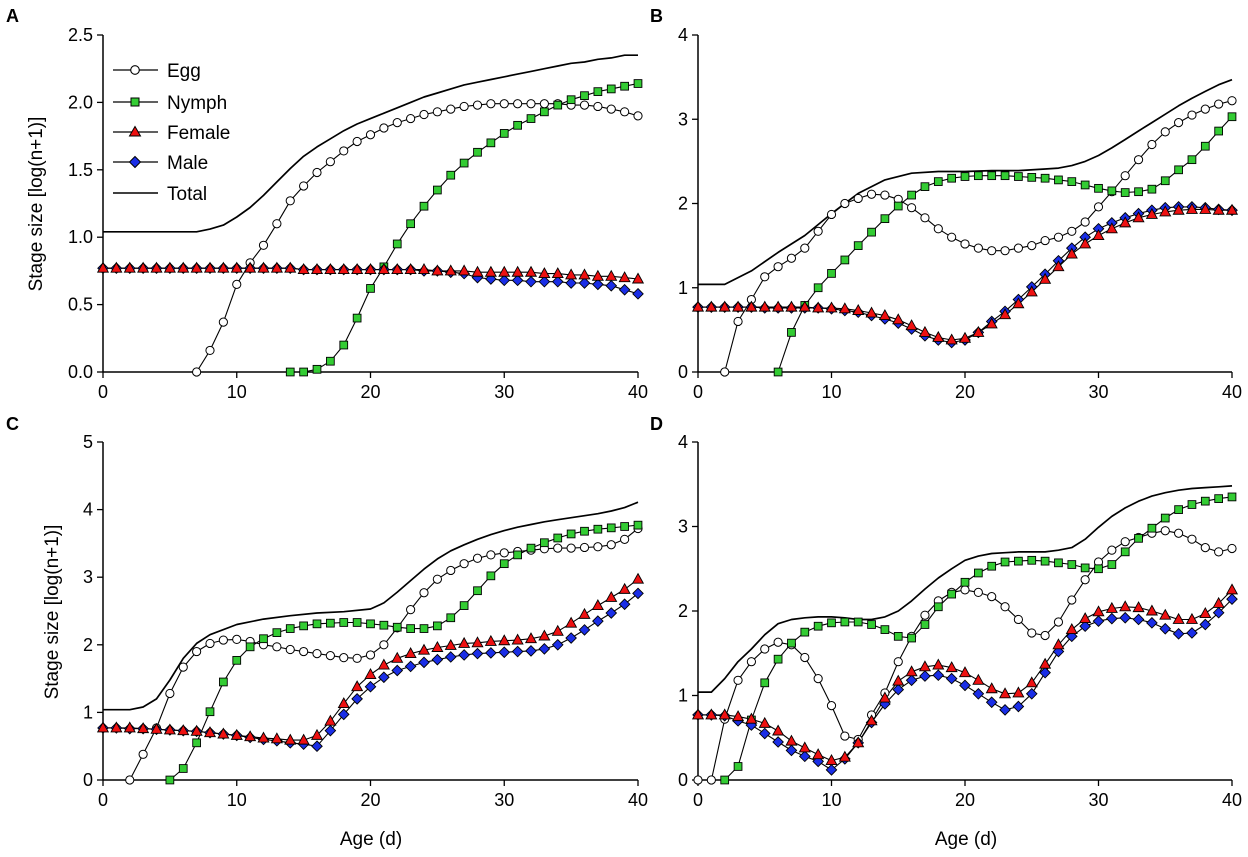  What do you see at coordinates (683, 780) in the screenshot?
I see `panel-d-ytick-label: 0` at bounding box center [683, 780].